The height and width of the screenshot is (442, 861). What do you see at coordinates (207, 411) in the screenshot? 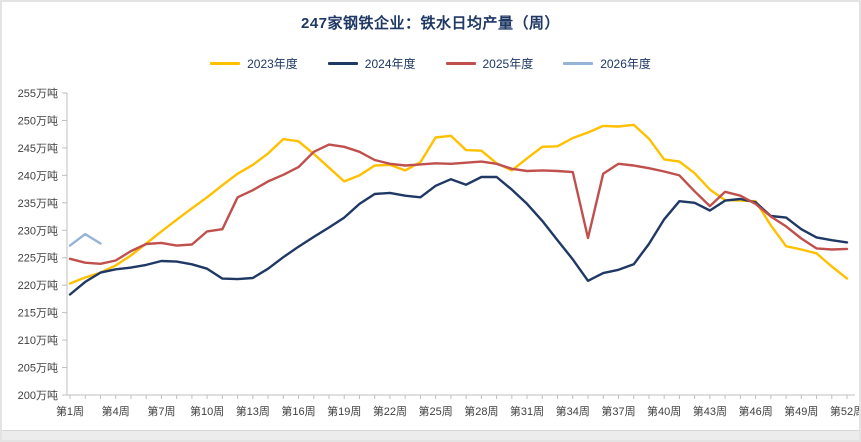
I see `x-axis-label: 第10周` at bounding box center [207, 411].